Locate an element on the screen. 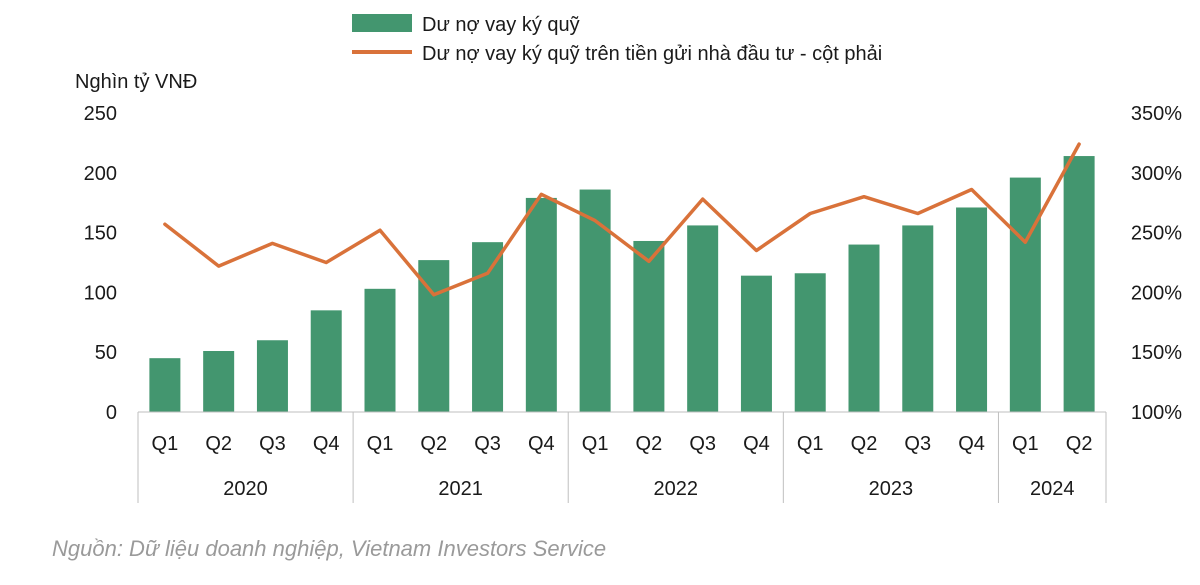  y-left-ticks: 0 50 100 150 200 250 is located at coordinates (100, 263).